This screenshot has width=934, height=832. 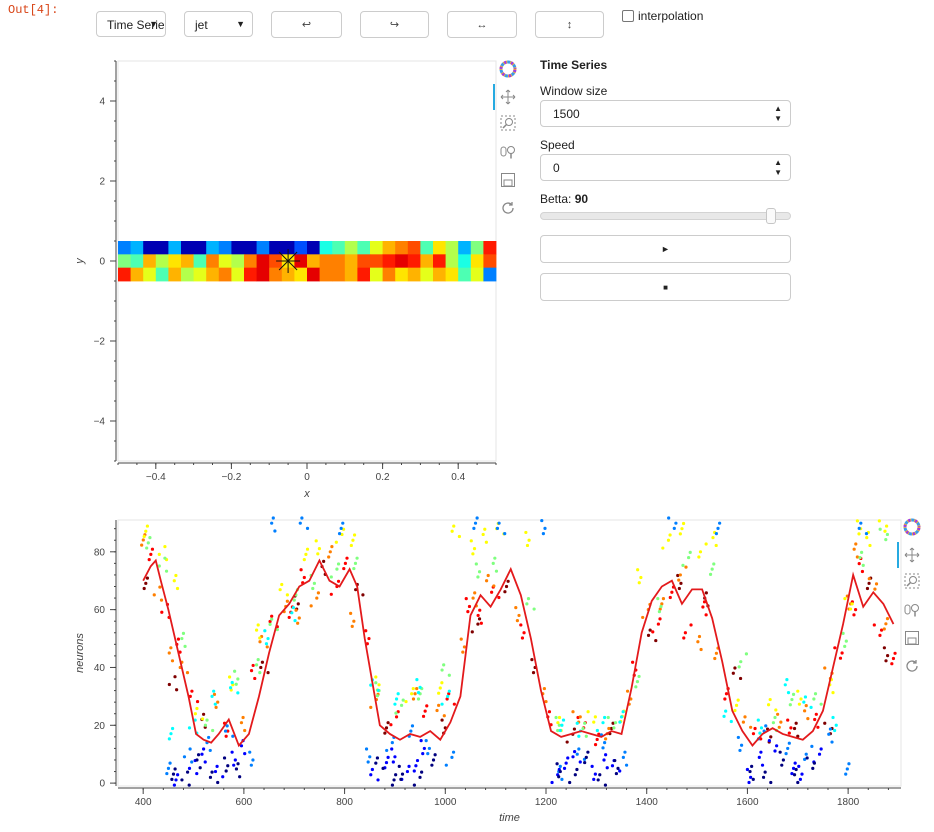 I want to click on x-tick-label: 0, so click(x=307, y=477).